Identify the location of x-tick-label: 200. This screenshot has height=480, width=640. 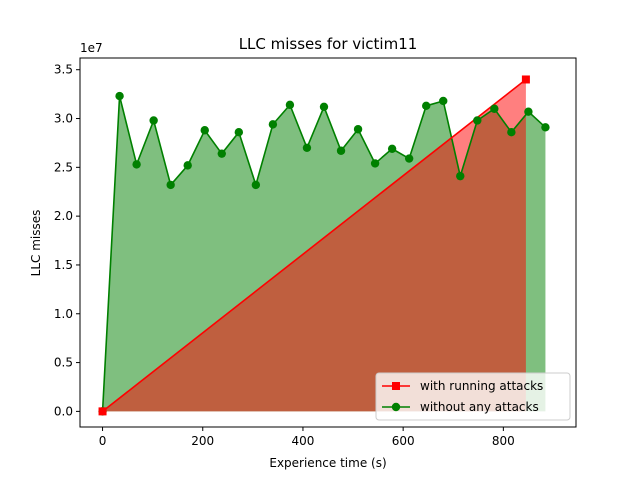
(202, 441).